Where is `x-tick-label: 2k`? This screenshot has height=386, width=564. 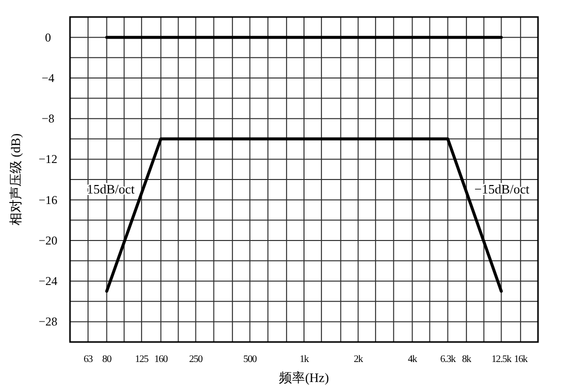 x-tick-label: 2k is located at coordinates (359, 359).